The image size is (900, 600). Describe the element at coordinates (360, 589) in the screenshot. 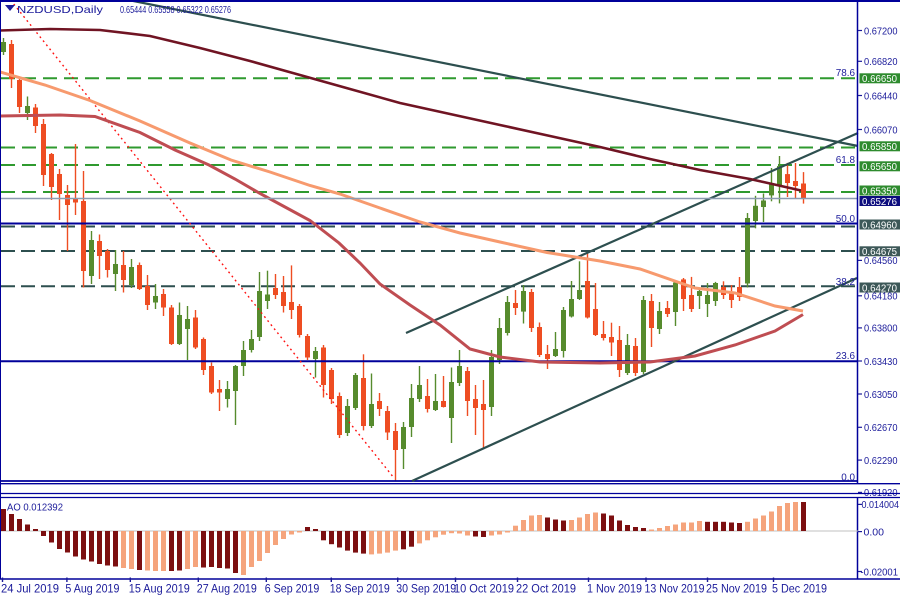

I see `svg-text: 18 Sep 2019` at that location.